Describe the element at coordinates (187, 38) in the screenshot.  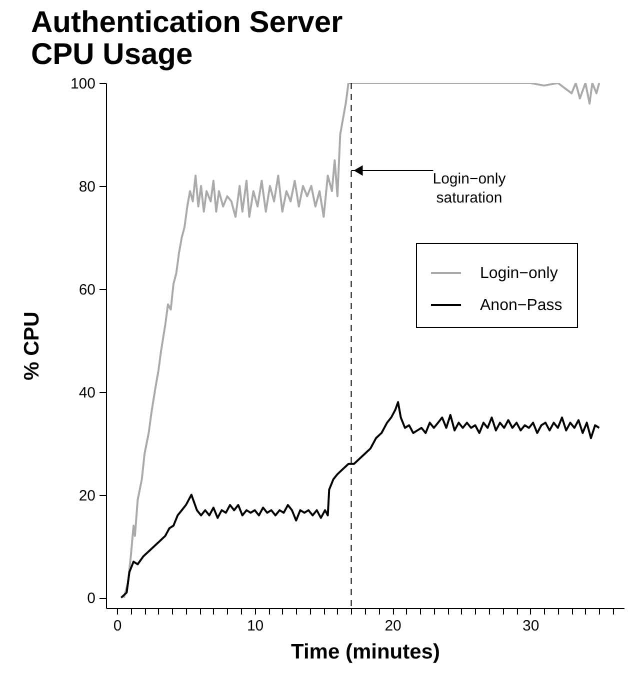
I see `chart-title: Authentication Server CPU Usage` at that location.